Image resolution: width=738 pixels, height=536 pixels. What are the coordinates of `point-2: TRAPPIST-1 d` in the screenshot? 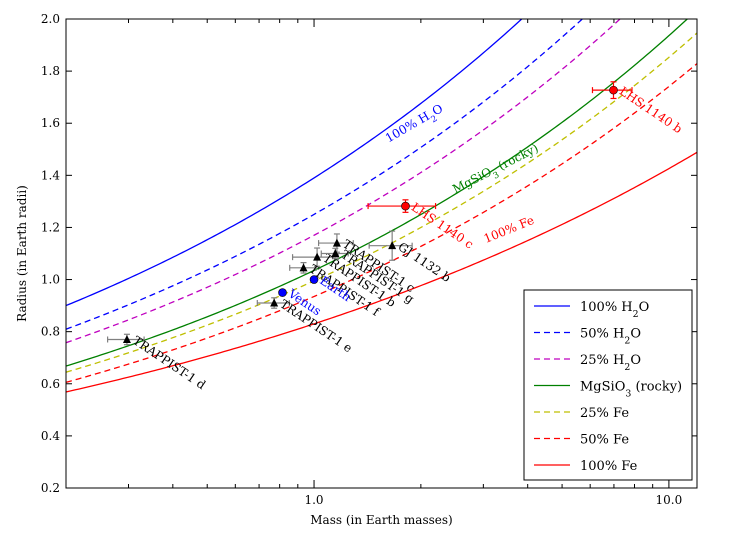 It's located at (157, 362).